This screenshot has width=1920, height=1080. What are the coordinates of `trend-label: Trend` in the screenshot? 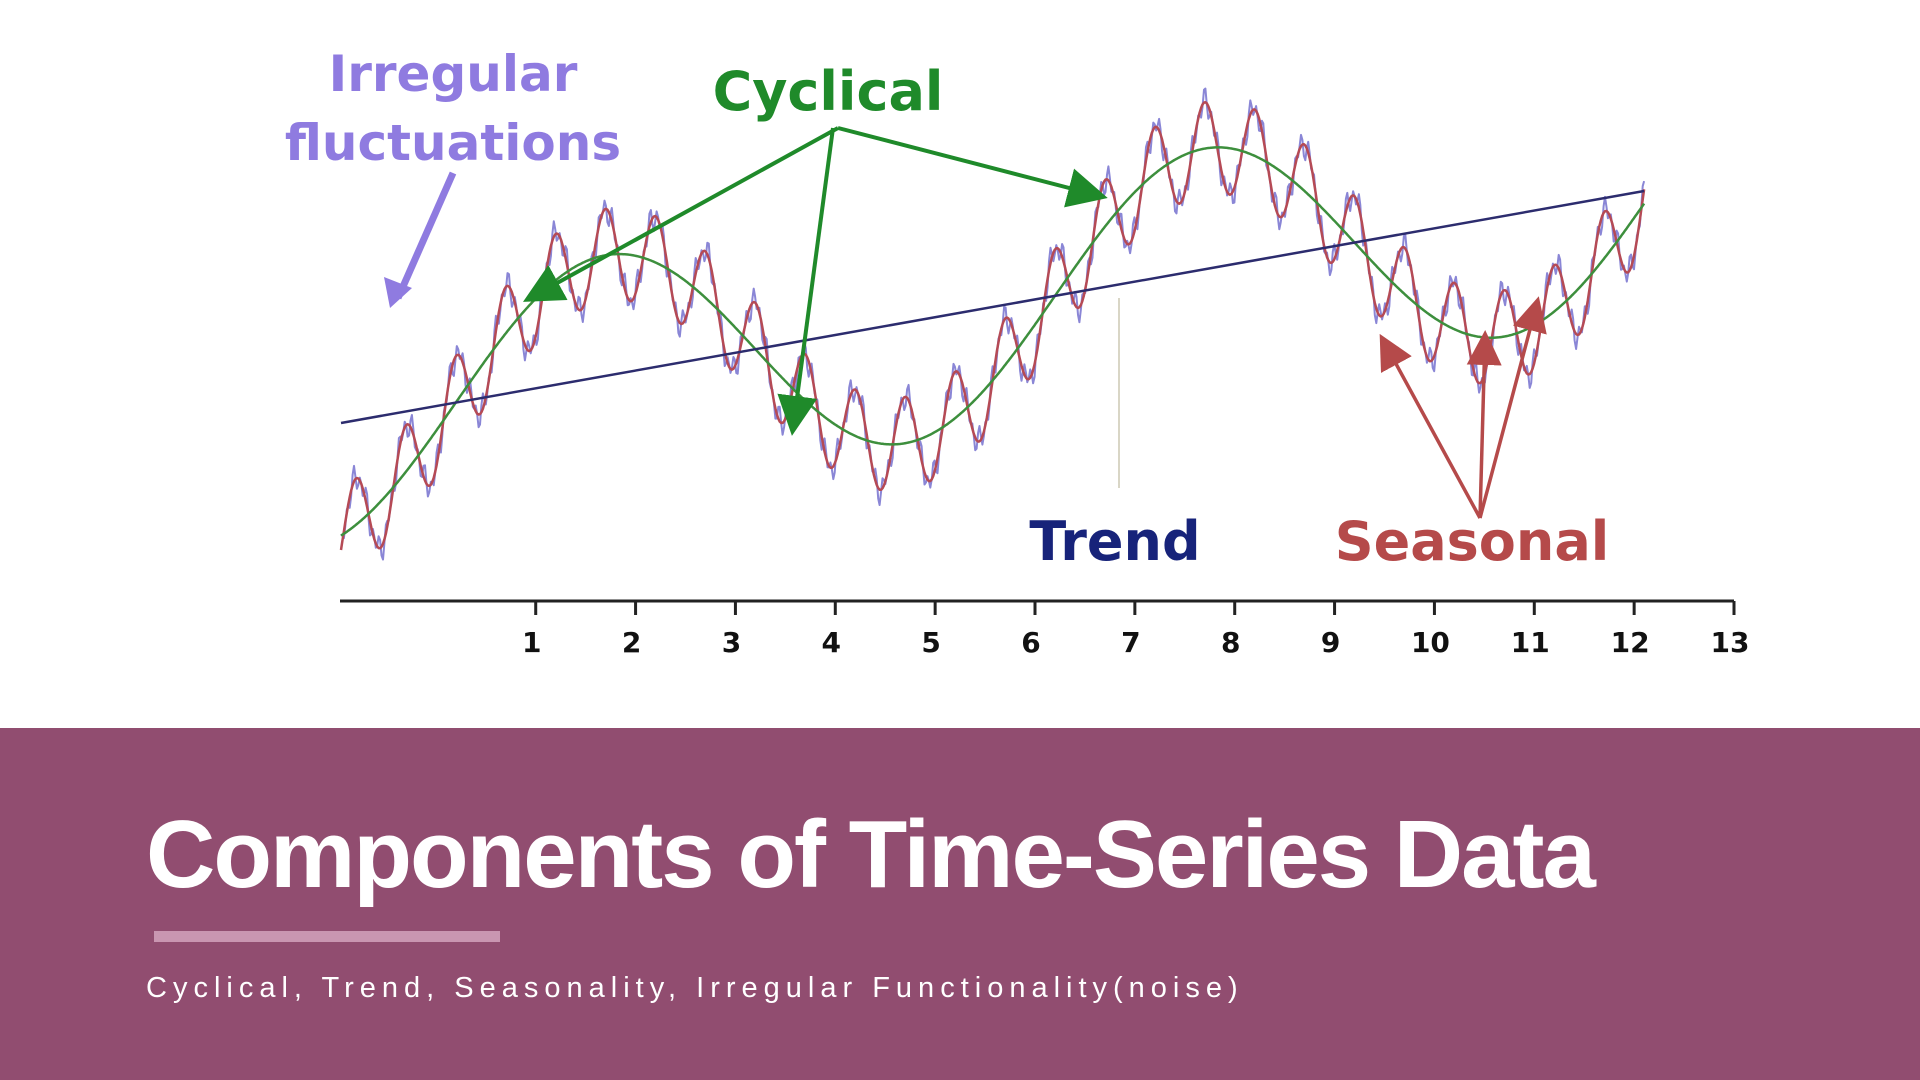 It's located at (1114, 541).